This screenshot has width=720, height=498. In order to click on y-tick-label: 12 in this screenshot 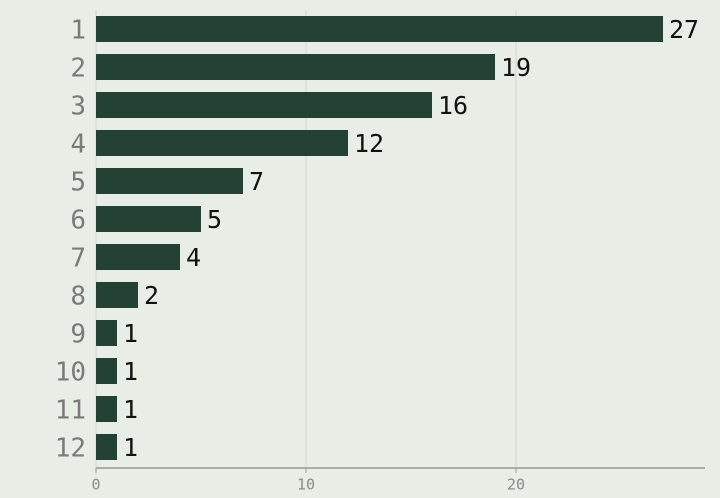, I will do `click(70, 449)`.